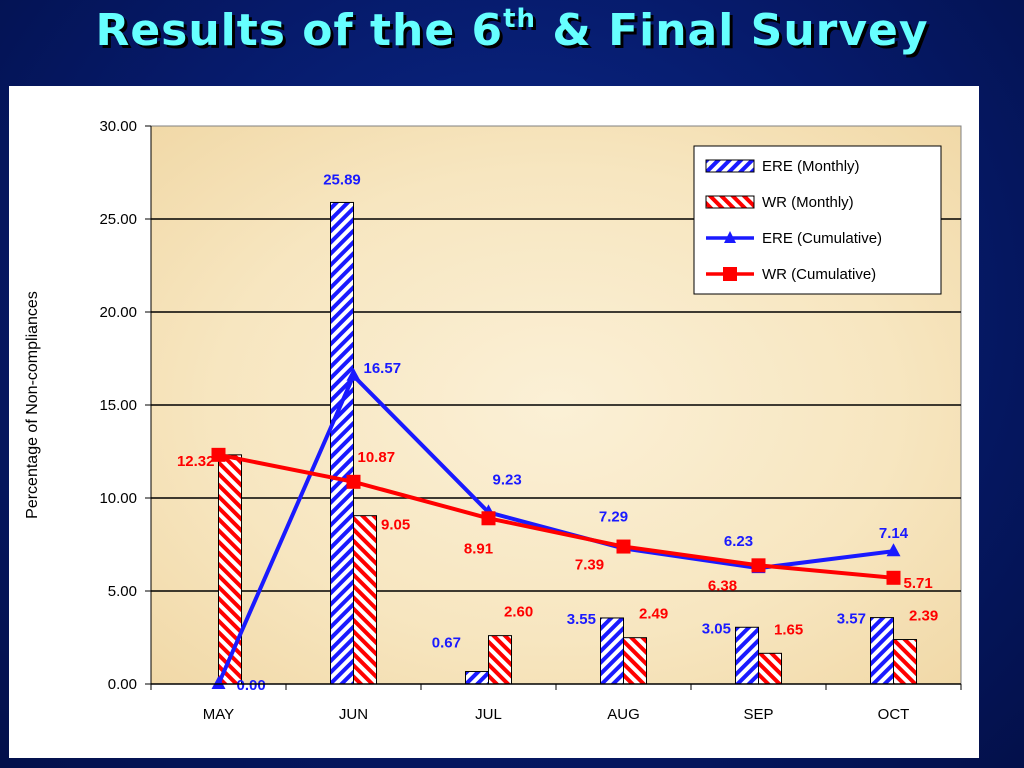 This screenshot has width=1024, height=768. What do you see at coordinates (118, 405) in the screenshot?
I see `y-tick-label: 15.00` at bounding box center [118, 405].